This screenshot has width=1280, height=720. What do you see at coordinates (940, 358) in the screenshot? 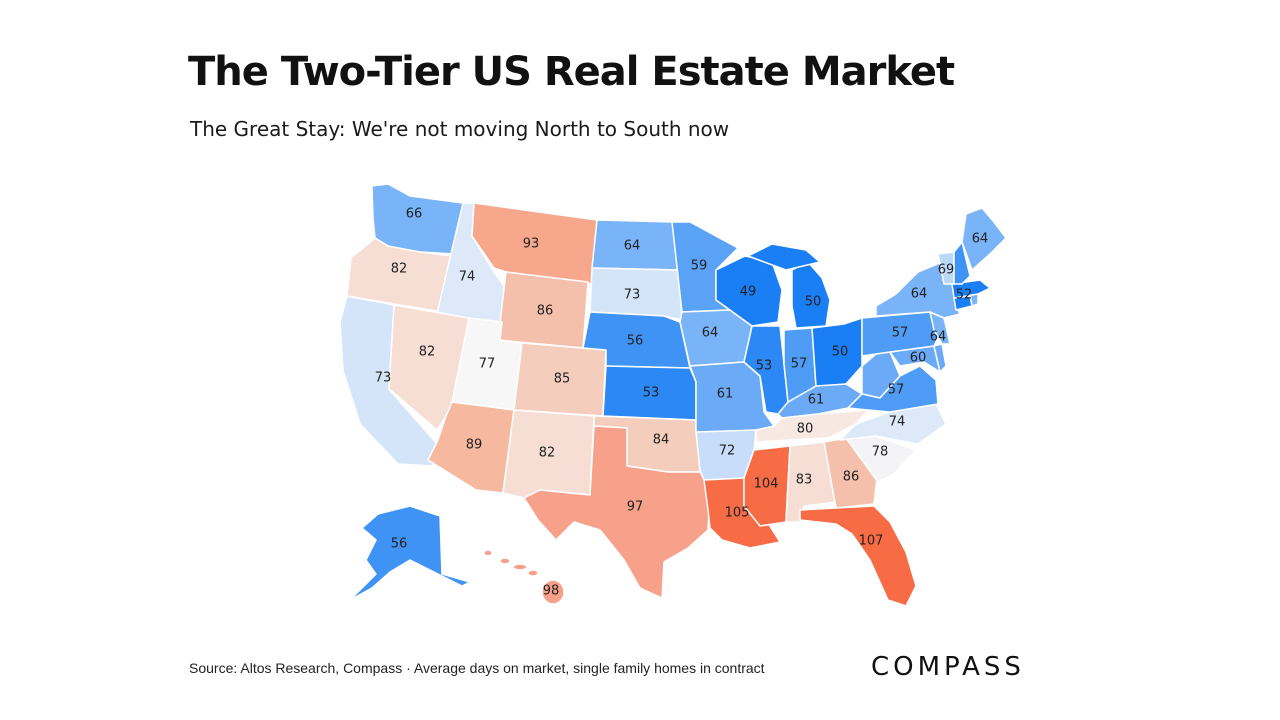
I see `state-de` at bounding box center [940, 358].